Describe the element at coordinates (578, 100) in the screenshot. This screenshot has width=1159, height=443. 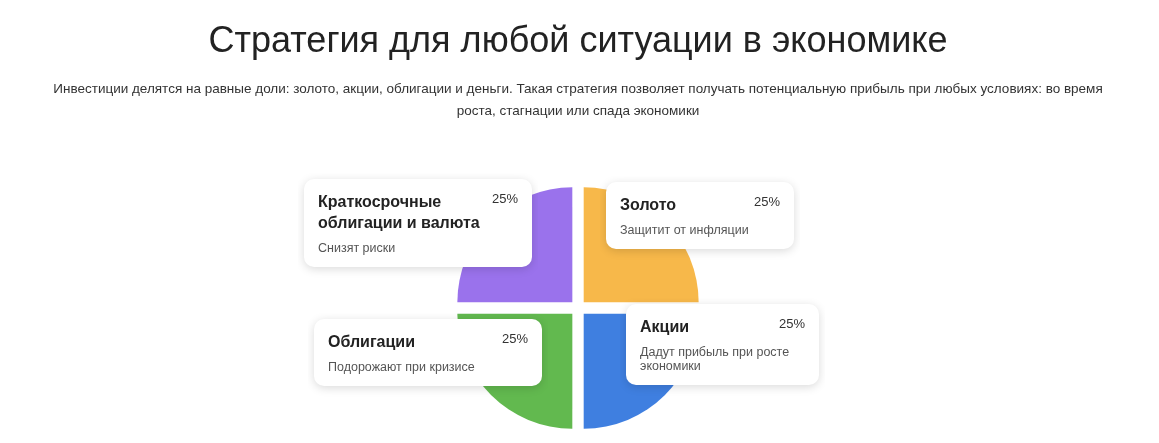
I see `chart-subtitle: Инвестиции делятся на равные доли: золото, акции, облигации и деньги. Такая стратегия позволяет получать потенциальную прибыль при любых условиях: во время роста, стагнации или спада экономики` at that location.